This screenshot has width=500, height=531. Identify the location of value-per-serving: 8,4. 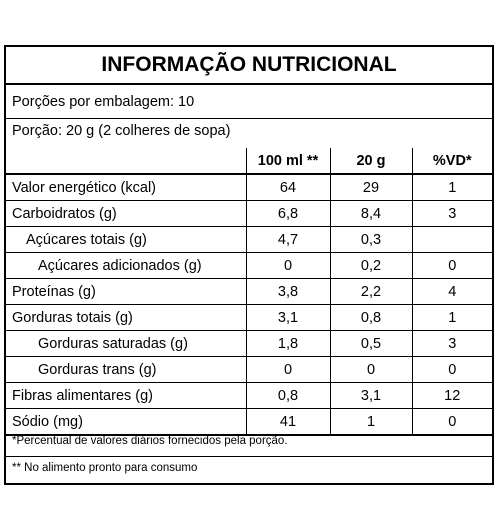
(371, 213).